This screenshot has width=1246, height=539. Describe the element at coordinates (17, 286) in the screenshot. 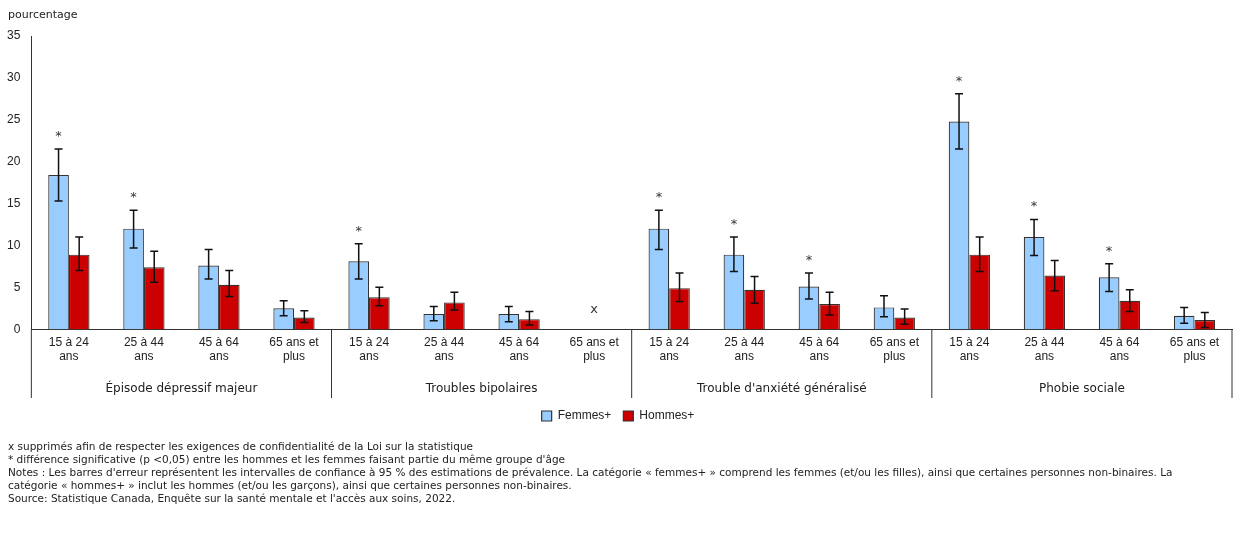

I see `y-tick-label: 5` at that location.